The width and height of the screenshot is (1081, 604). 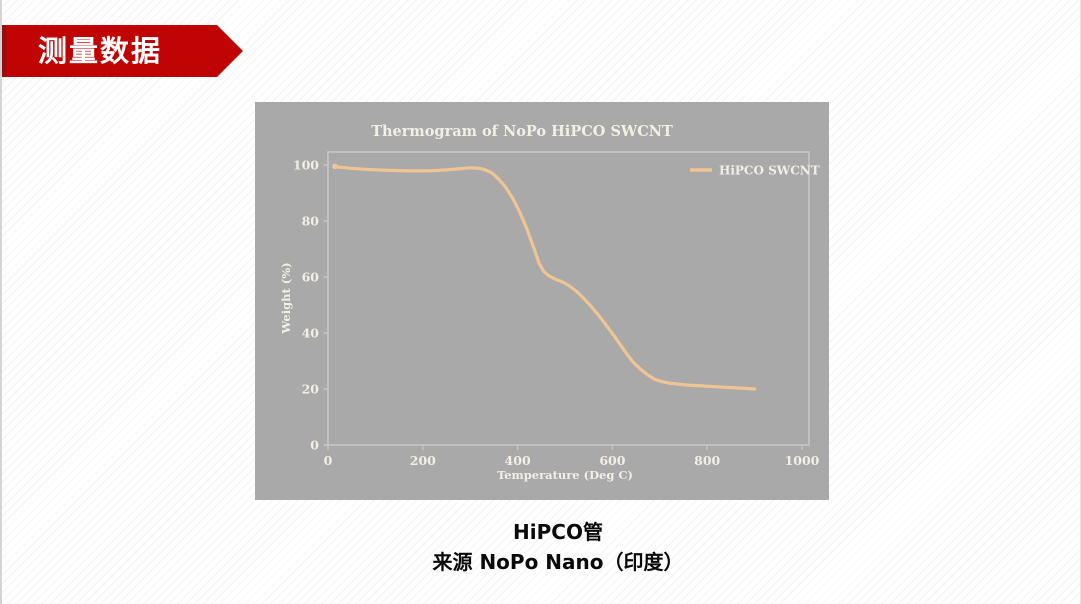 What do you see at coordinates (423, 460) in the screenshot?
I see `x-tick-label: 200` at bounding box center [423, 460].